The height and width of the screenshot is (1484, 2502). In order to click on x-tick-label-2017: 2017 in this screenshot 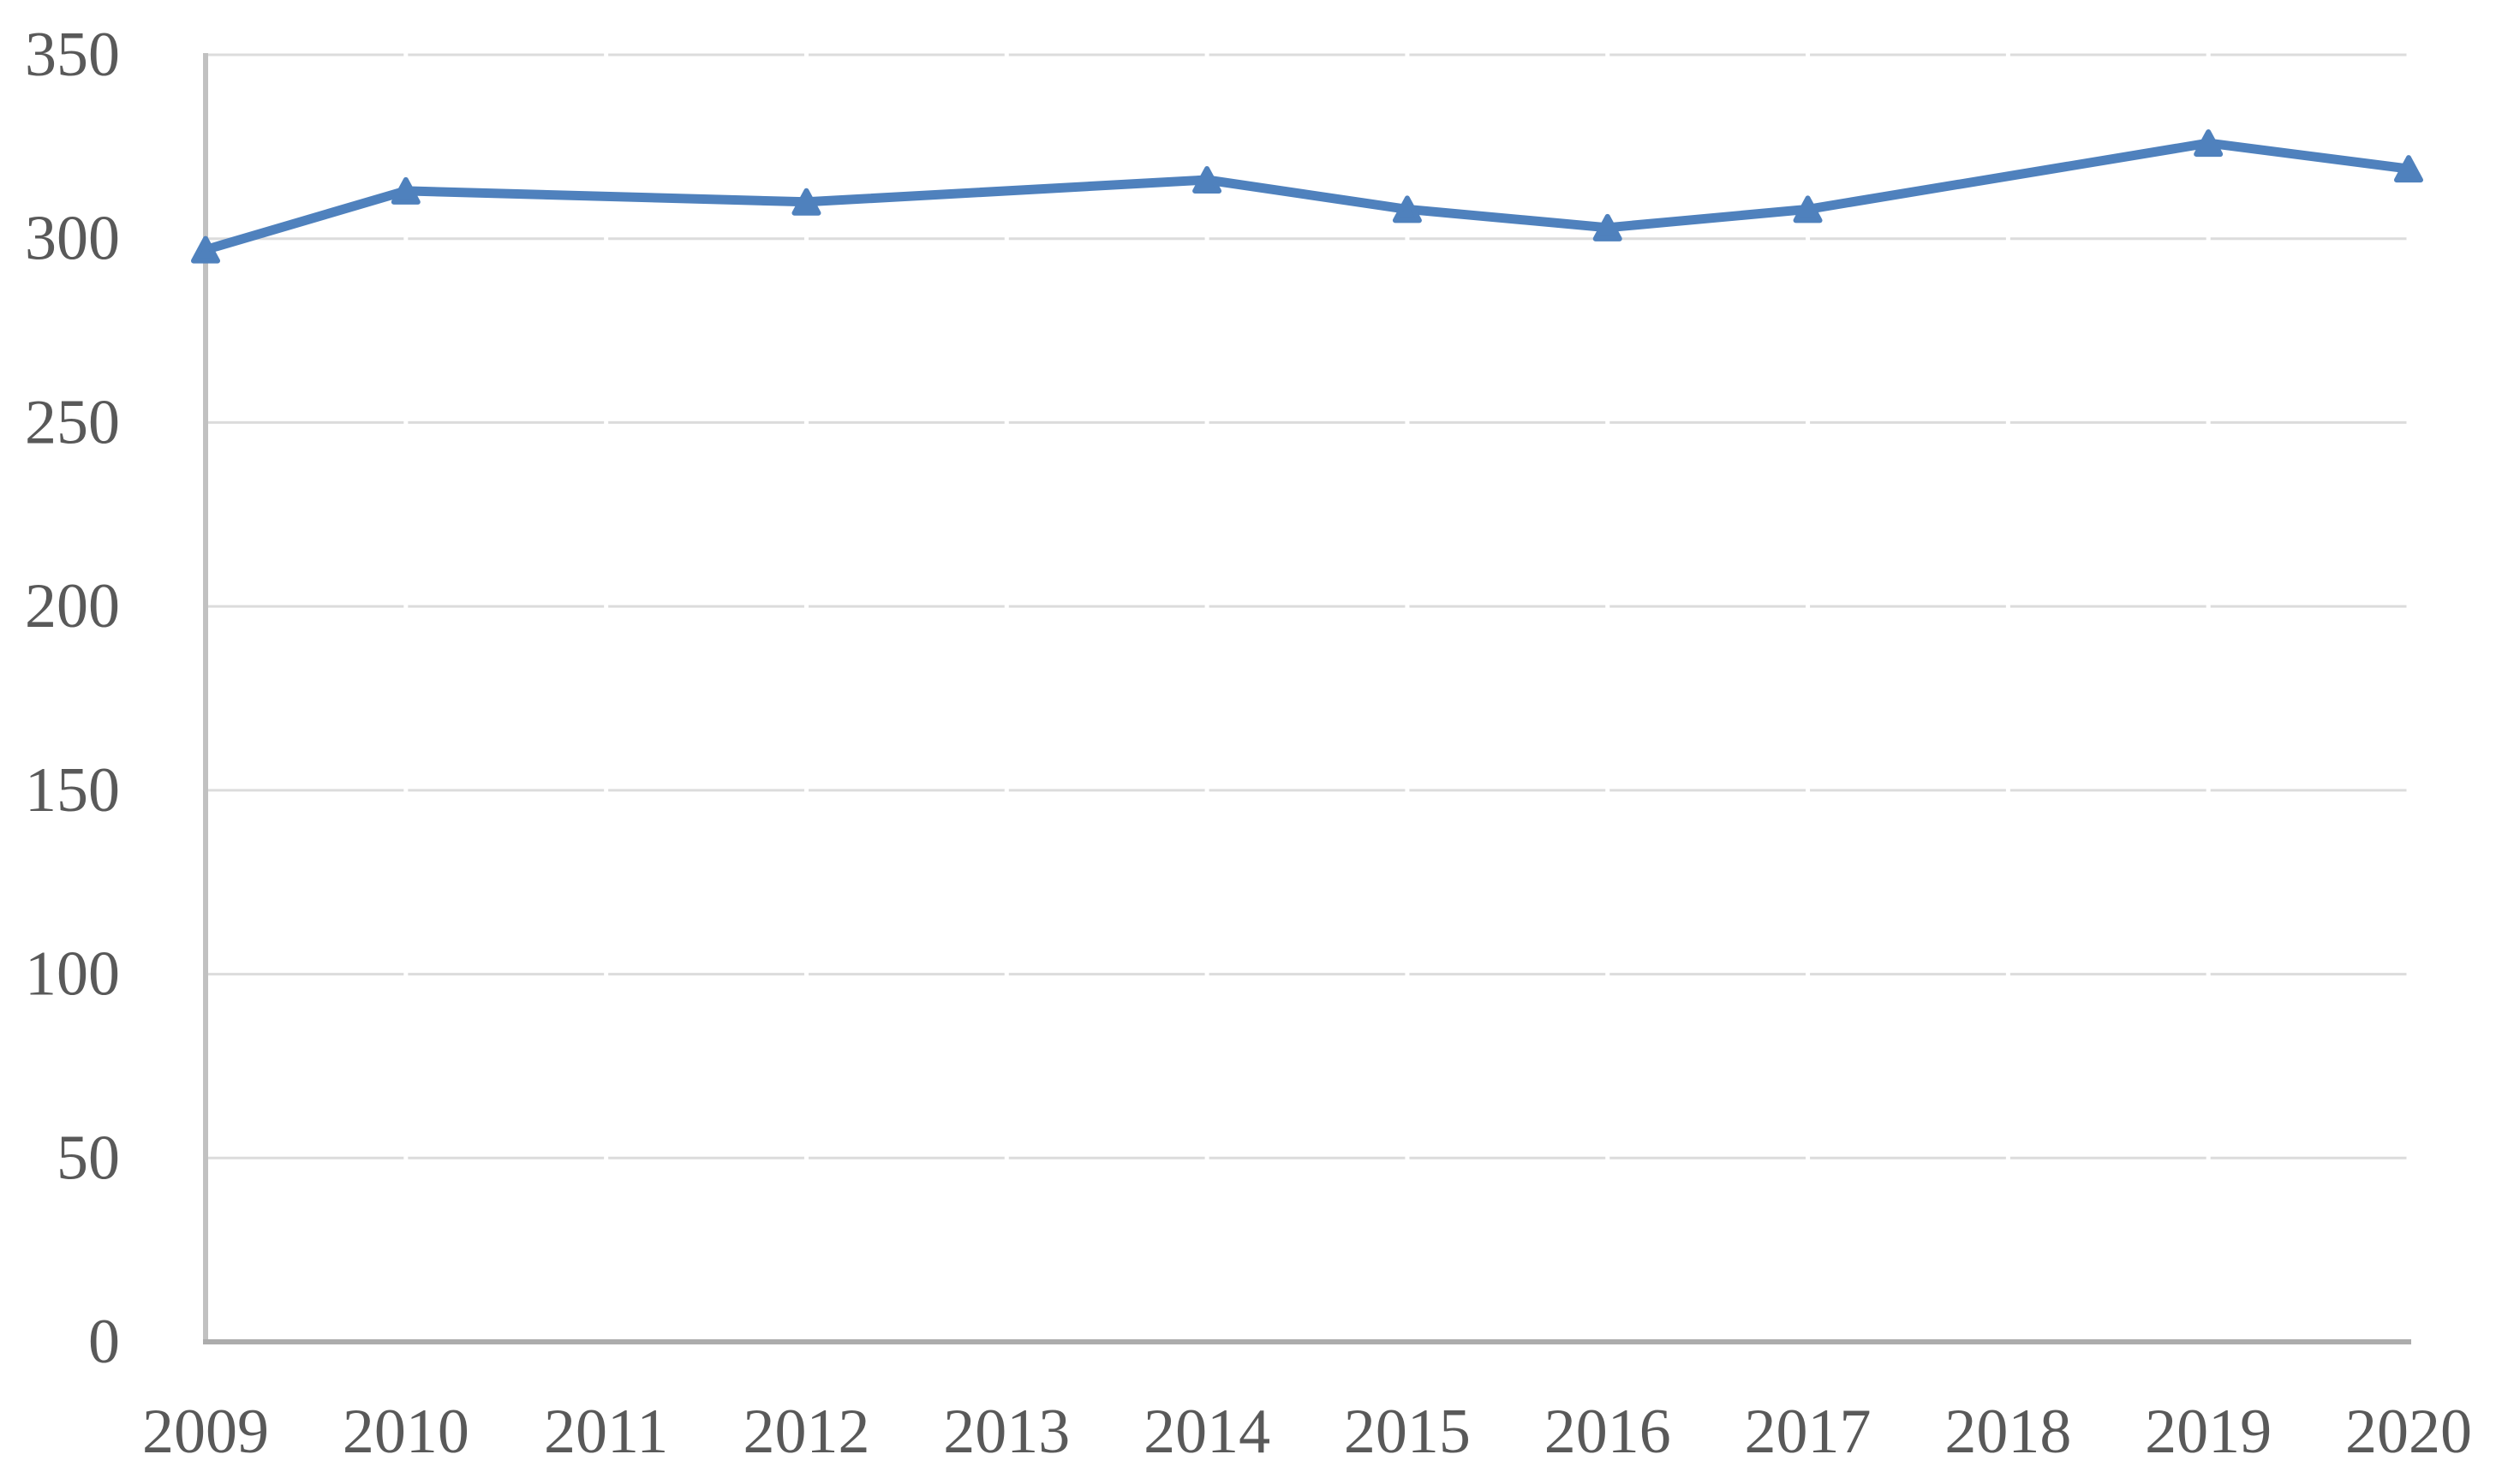, I will do `click(1808, 1432)`.